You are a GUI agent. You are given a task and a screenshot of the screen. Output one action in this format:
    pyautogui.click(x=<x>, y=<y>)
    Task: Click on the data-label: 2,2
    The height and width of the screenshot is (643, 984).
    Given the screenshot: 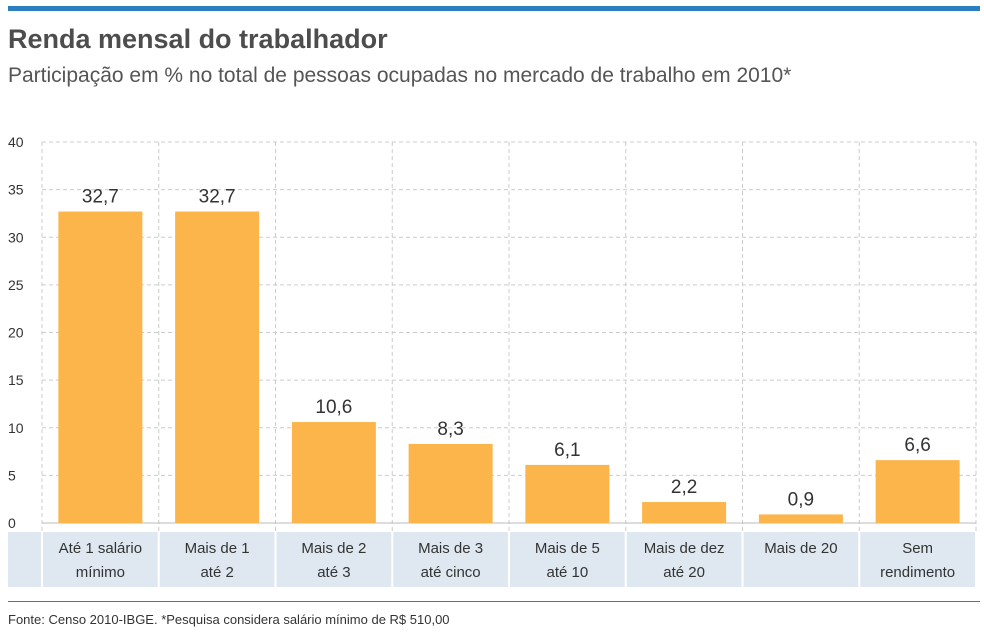 What is the action you would take?
    pyautogui.click(x=684, y=487)
    